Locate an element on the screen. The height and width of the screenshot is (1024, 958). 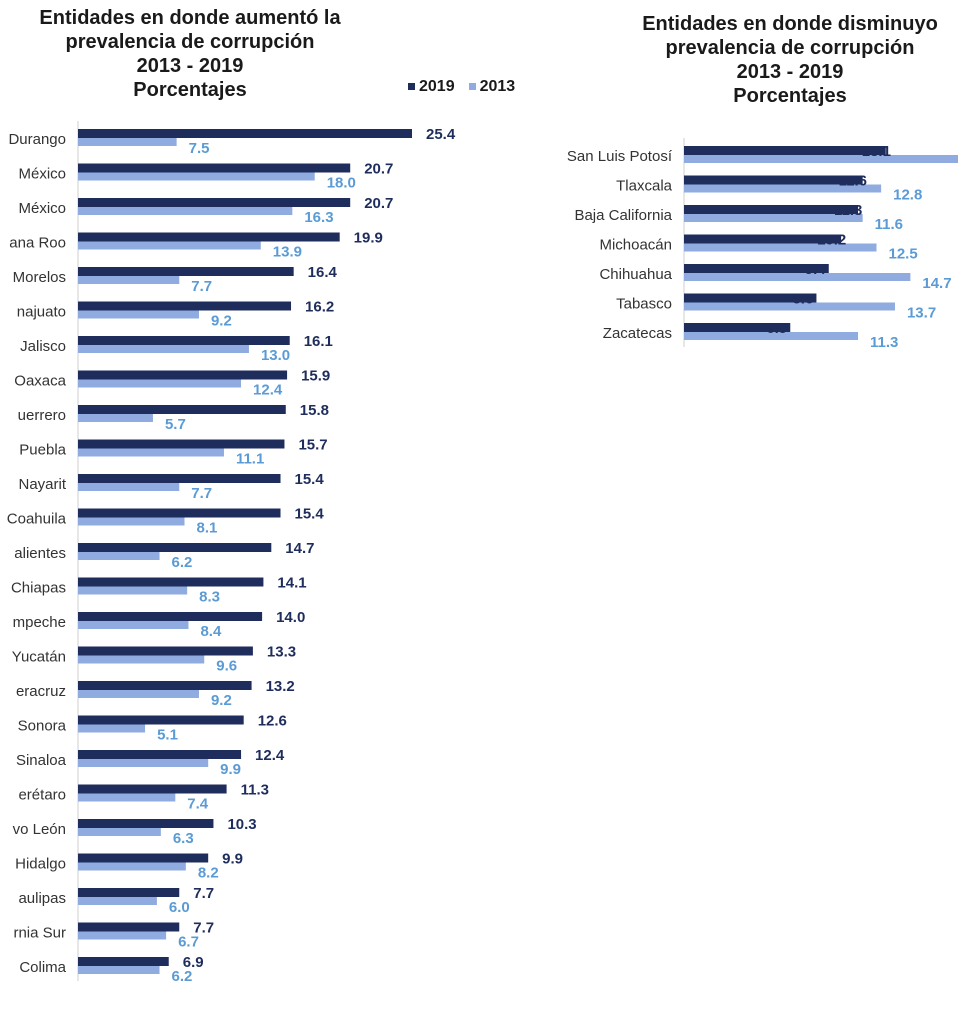
data-label-2013: 7.5 is located at coordinates (199, 148).